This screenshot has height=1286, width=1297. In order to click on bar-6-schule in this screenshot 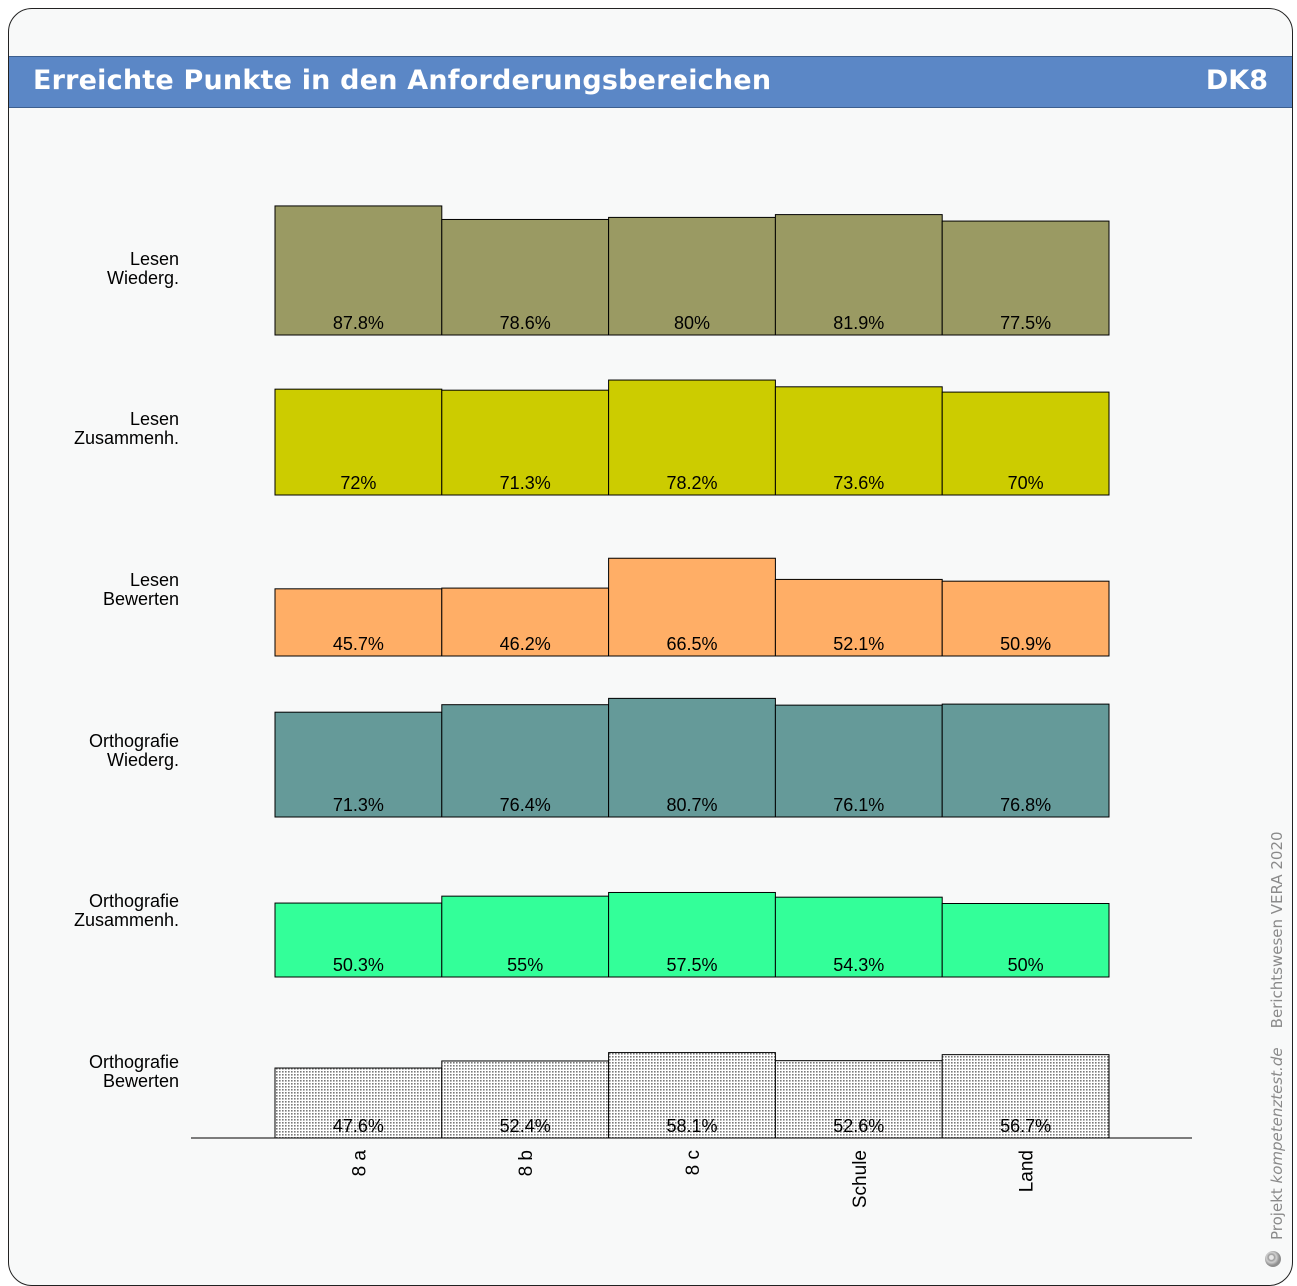, I will do `click(858, 1099)`.